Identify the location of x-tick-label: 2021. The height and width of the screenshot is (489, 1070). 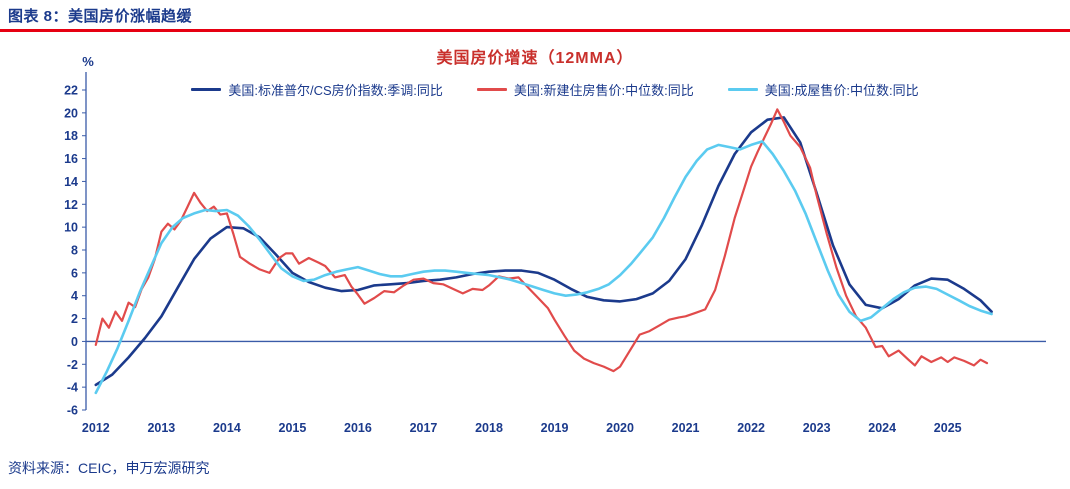
(686, 428).